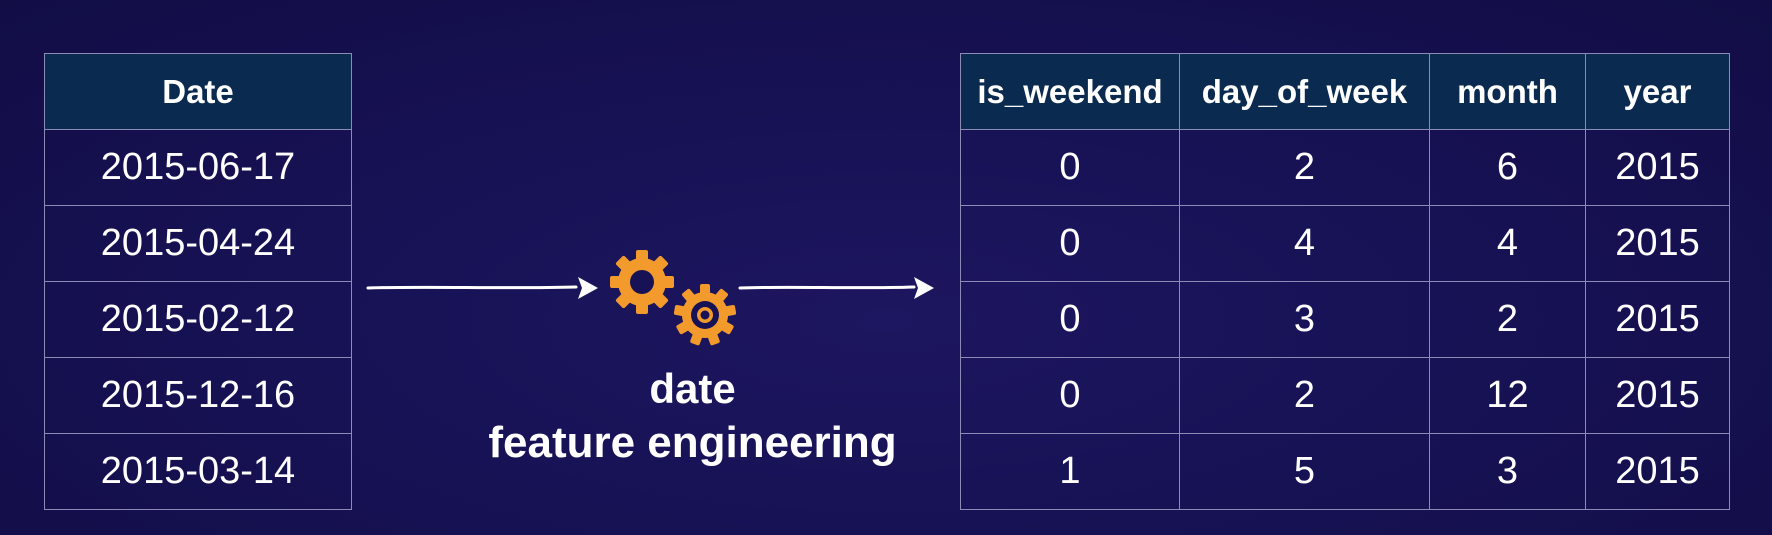 The height and width of the screenshot is (535, 1772). What do you see at coordinates (1657, 91) in the screenshot?
I see `column-header-year: year` at bounding box center [1657, 91].